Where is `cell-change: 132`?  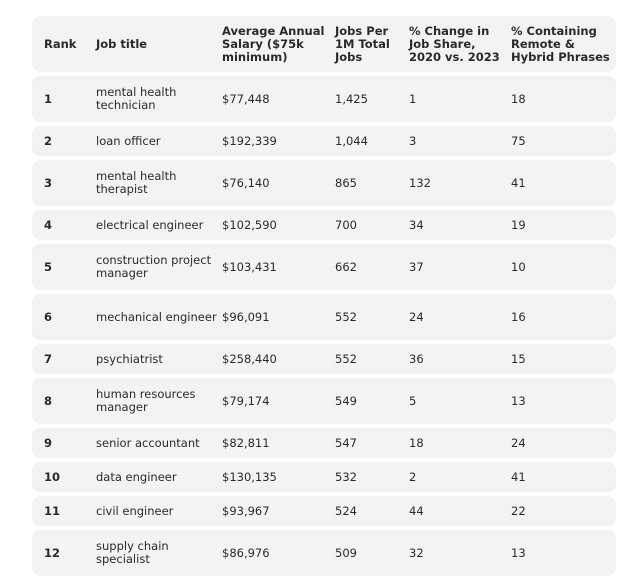
cell-change: 132 is located at coordinates (420, 182).